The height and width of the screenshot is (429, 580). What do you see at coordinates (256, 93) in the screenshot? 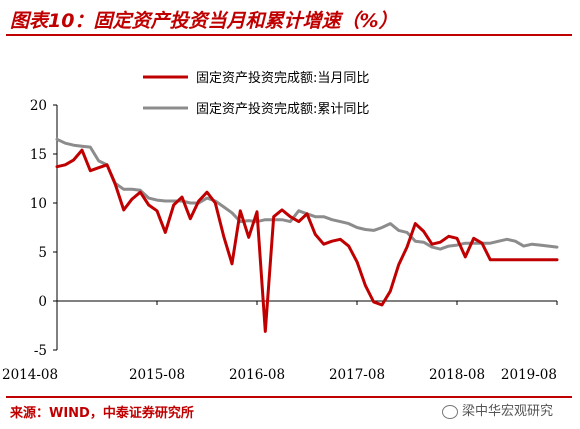
I see `legend: 固定资产投资完成额:当月同比 固定资产投资完成额:累计同比` at bounding box center [256, 93].